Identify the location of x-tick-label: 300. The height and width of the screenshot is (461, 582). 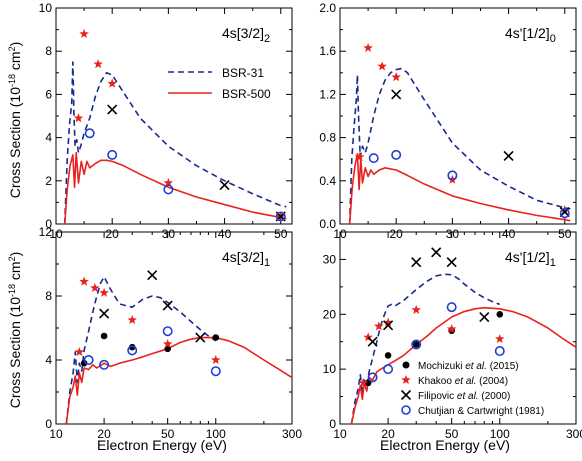
(292, 434).